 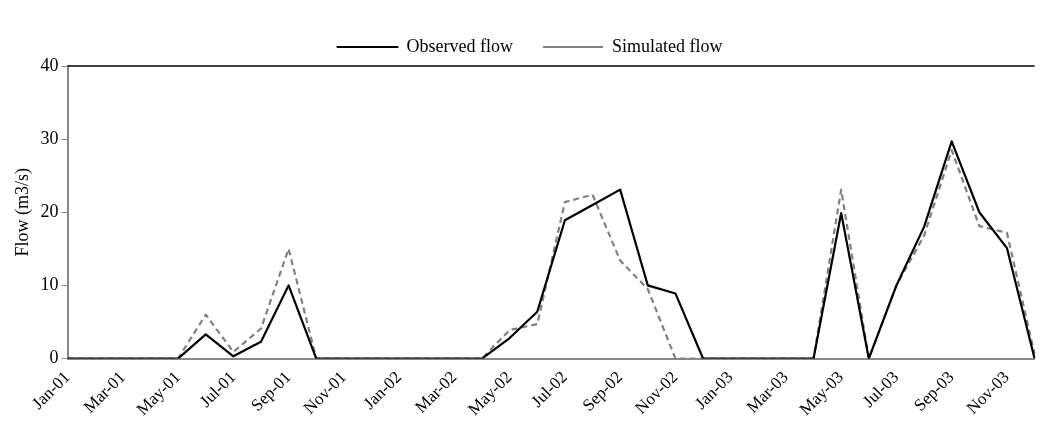 I want to click on y-tick-label: 40, so click(x=49, y=64).